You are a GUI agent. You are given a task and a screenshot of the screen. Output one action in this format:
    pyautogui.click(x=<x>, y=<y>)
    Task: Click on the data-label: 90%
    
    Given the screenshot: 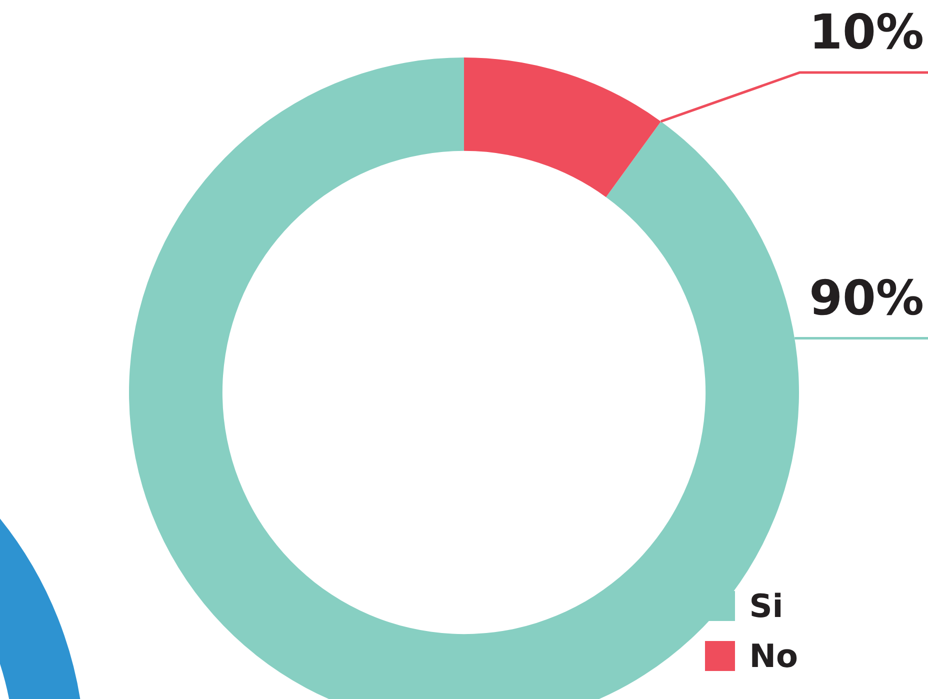 What is the action you would take?
    pyautogui.click(x=866, y=298)
    